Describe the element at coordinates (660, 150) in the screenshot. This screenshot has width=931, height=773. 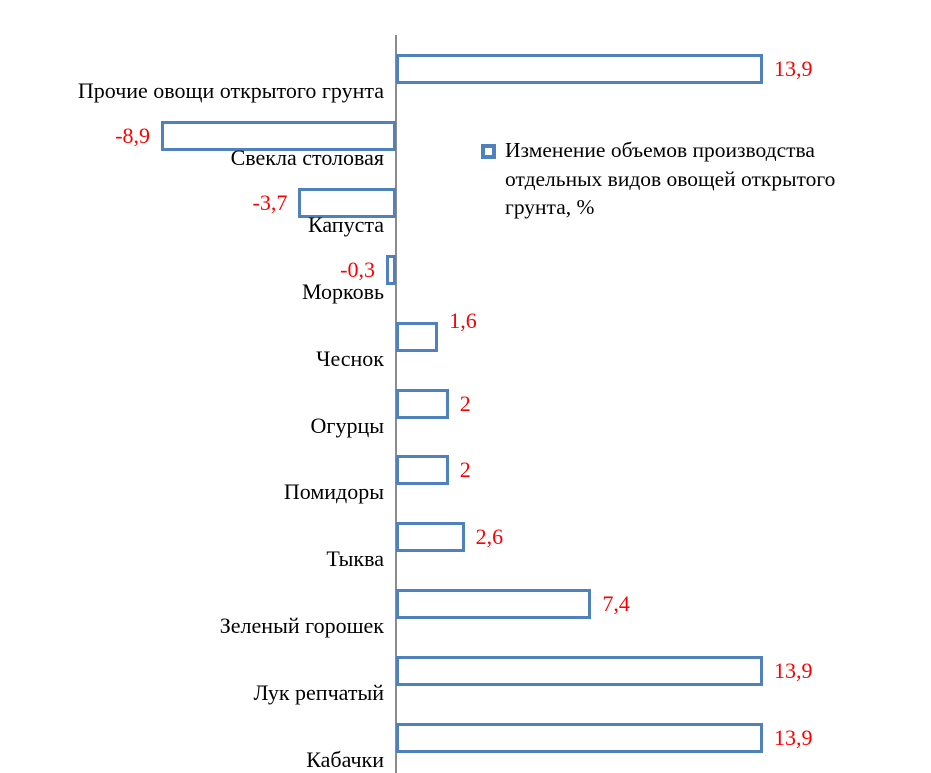
I see `legend-label-line: Изменение объемов производства` at that location.